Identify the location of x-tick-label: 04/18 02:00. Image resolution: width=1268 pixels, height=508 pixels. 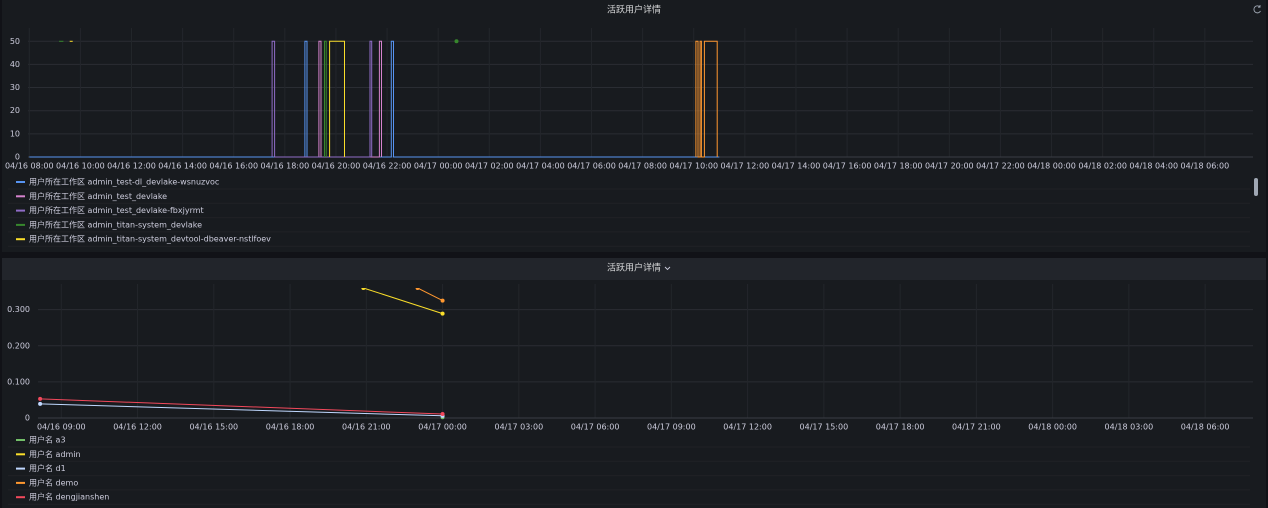
(1102, 166).